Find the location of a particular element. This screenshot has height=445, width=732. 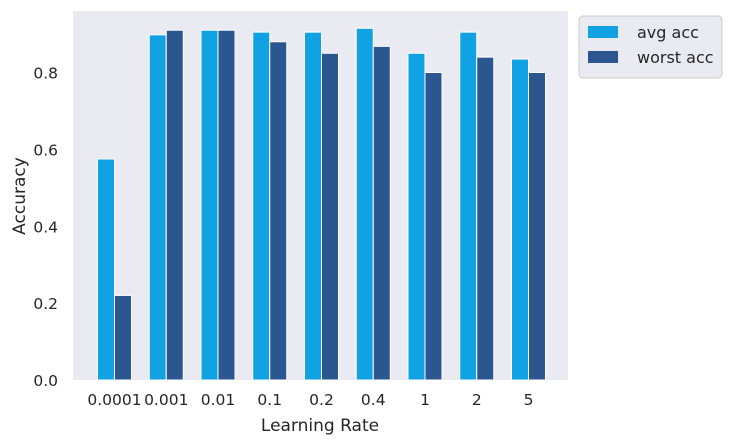

bar-avg-acc-0.0001 is located at coordinates (106, 269).